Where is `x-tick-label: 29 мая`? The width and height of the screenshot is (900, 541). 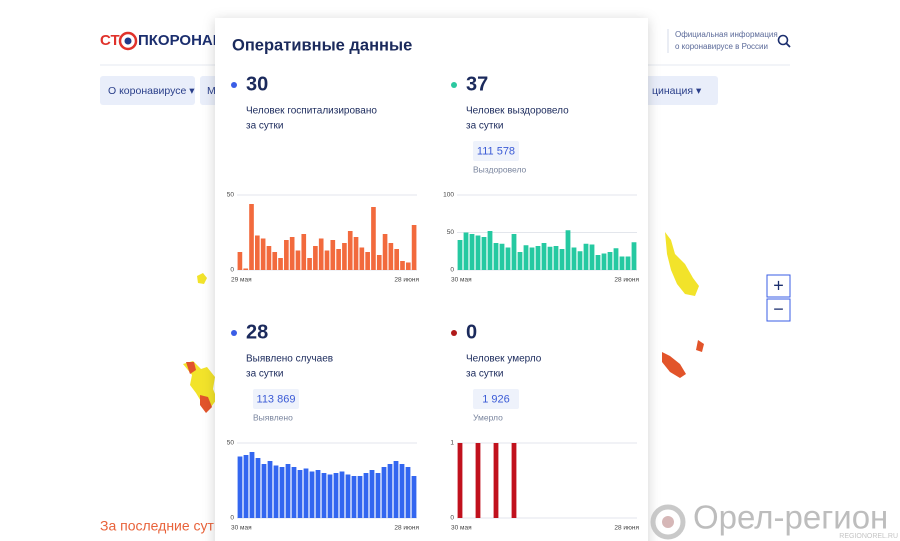 x-tick-label: 29 мая is located at coordinates (241, 280).